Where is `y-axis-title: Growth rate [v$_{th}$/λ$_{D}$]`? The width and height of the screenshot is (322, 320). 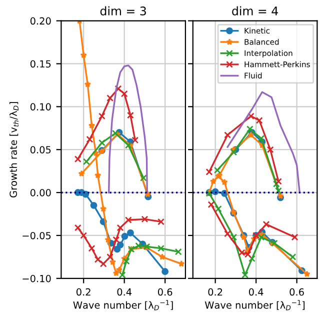 y-axis-title: Growth rate [v$_{th}$/λ$_{D}$] is located at coordinates (13, 150).